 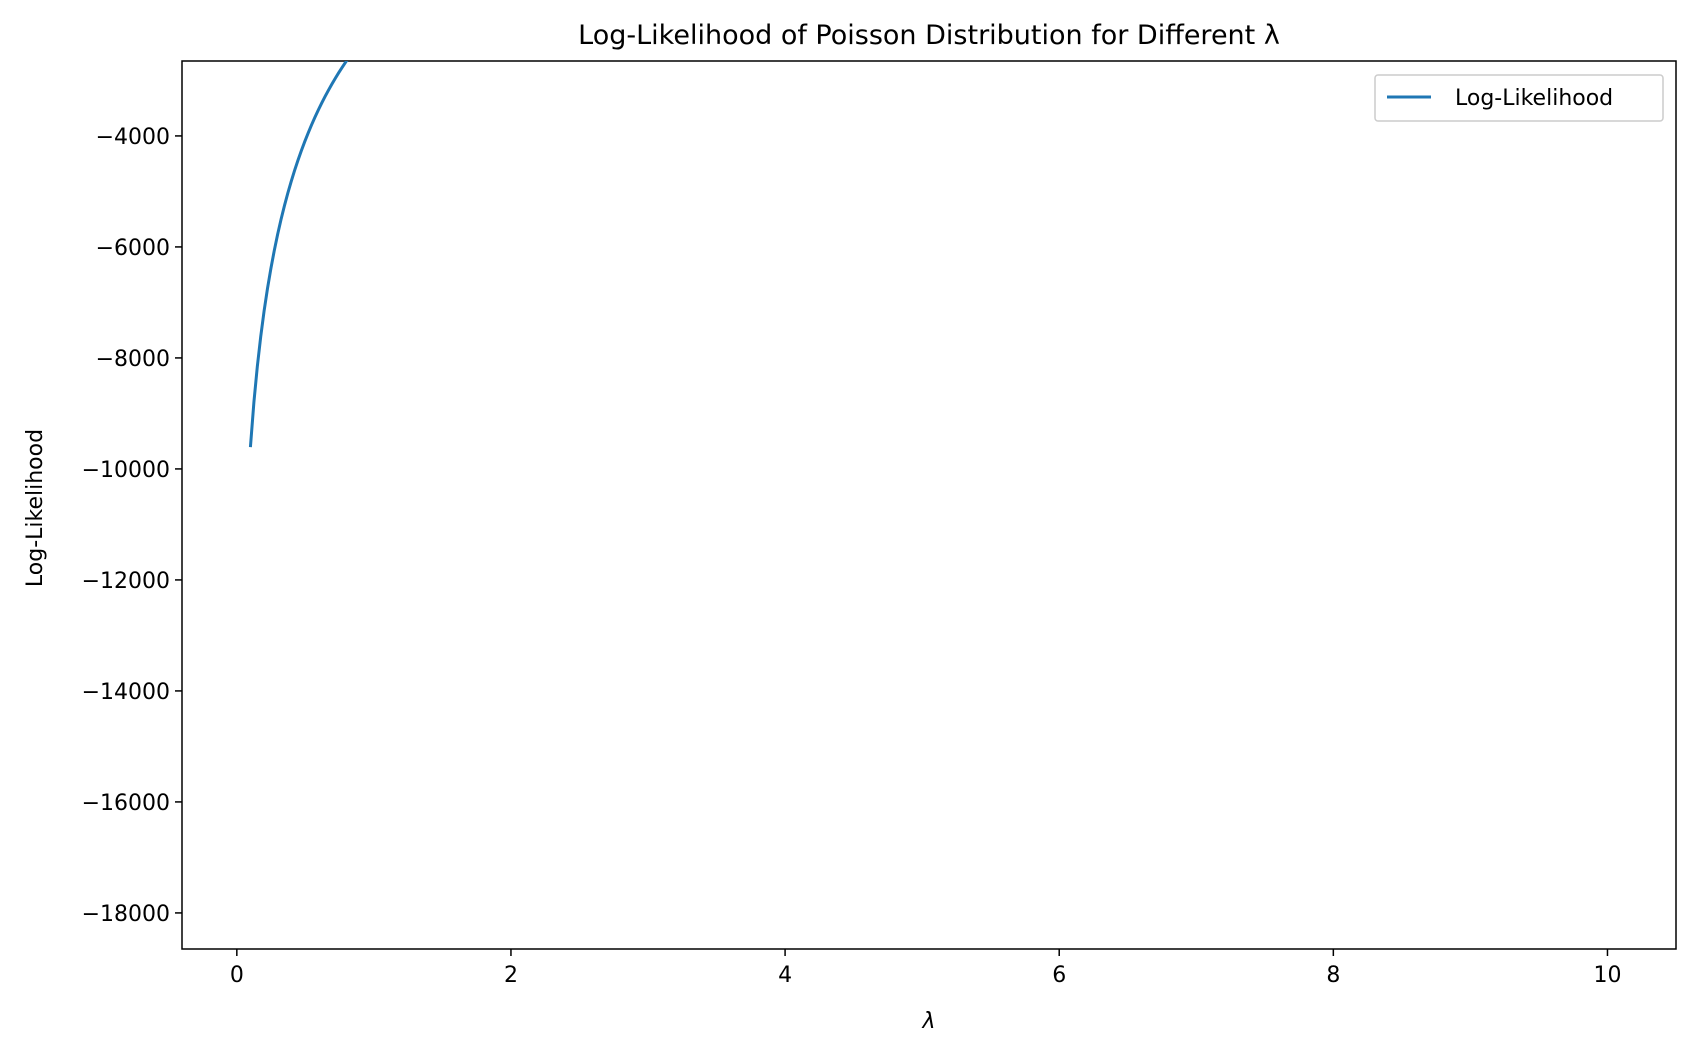 I want to click on y-tick-label: −14000, so click(x=126, y=692).